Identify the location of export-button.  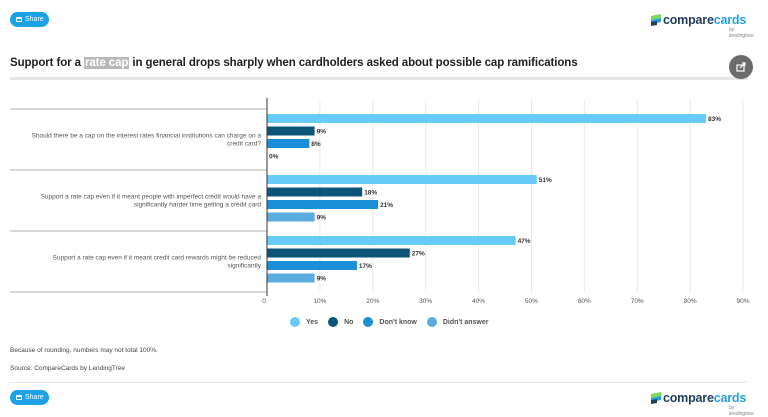
(741, 67).